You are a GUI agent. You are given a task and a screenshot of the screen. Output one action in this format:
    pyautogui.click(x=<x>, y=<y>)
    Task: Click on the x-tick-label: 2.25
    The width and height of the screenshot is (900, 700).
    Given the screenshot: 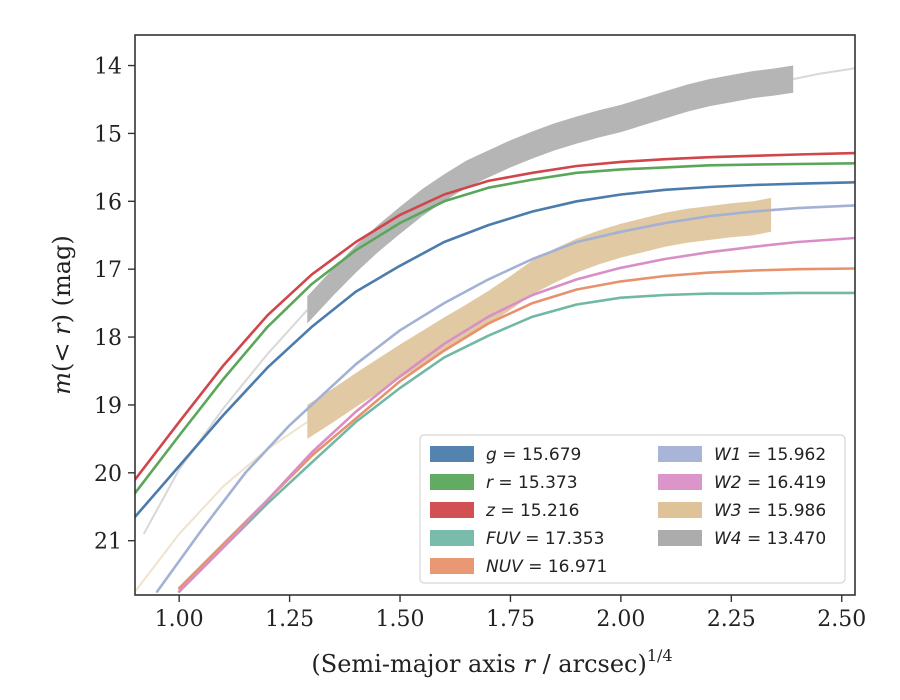 What is the action you would take?
    pyautogui.click(x=731, y=619)
    